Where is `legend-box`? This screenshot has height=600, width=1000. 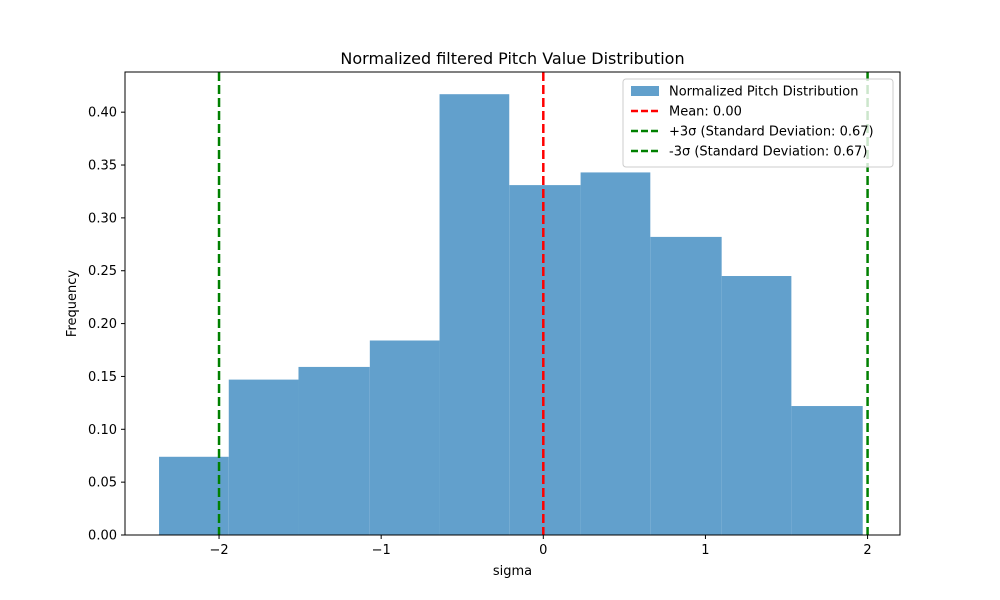 legend-box is located at coordinates (758, 123).